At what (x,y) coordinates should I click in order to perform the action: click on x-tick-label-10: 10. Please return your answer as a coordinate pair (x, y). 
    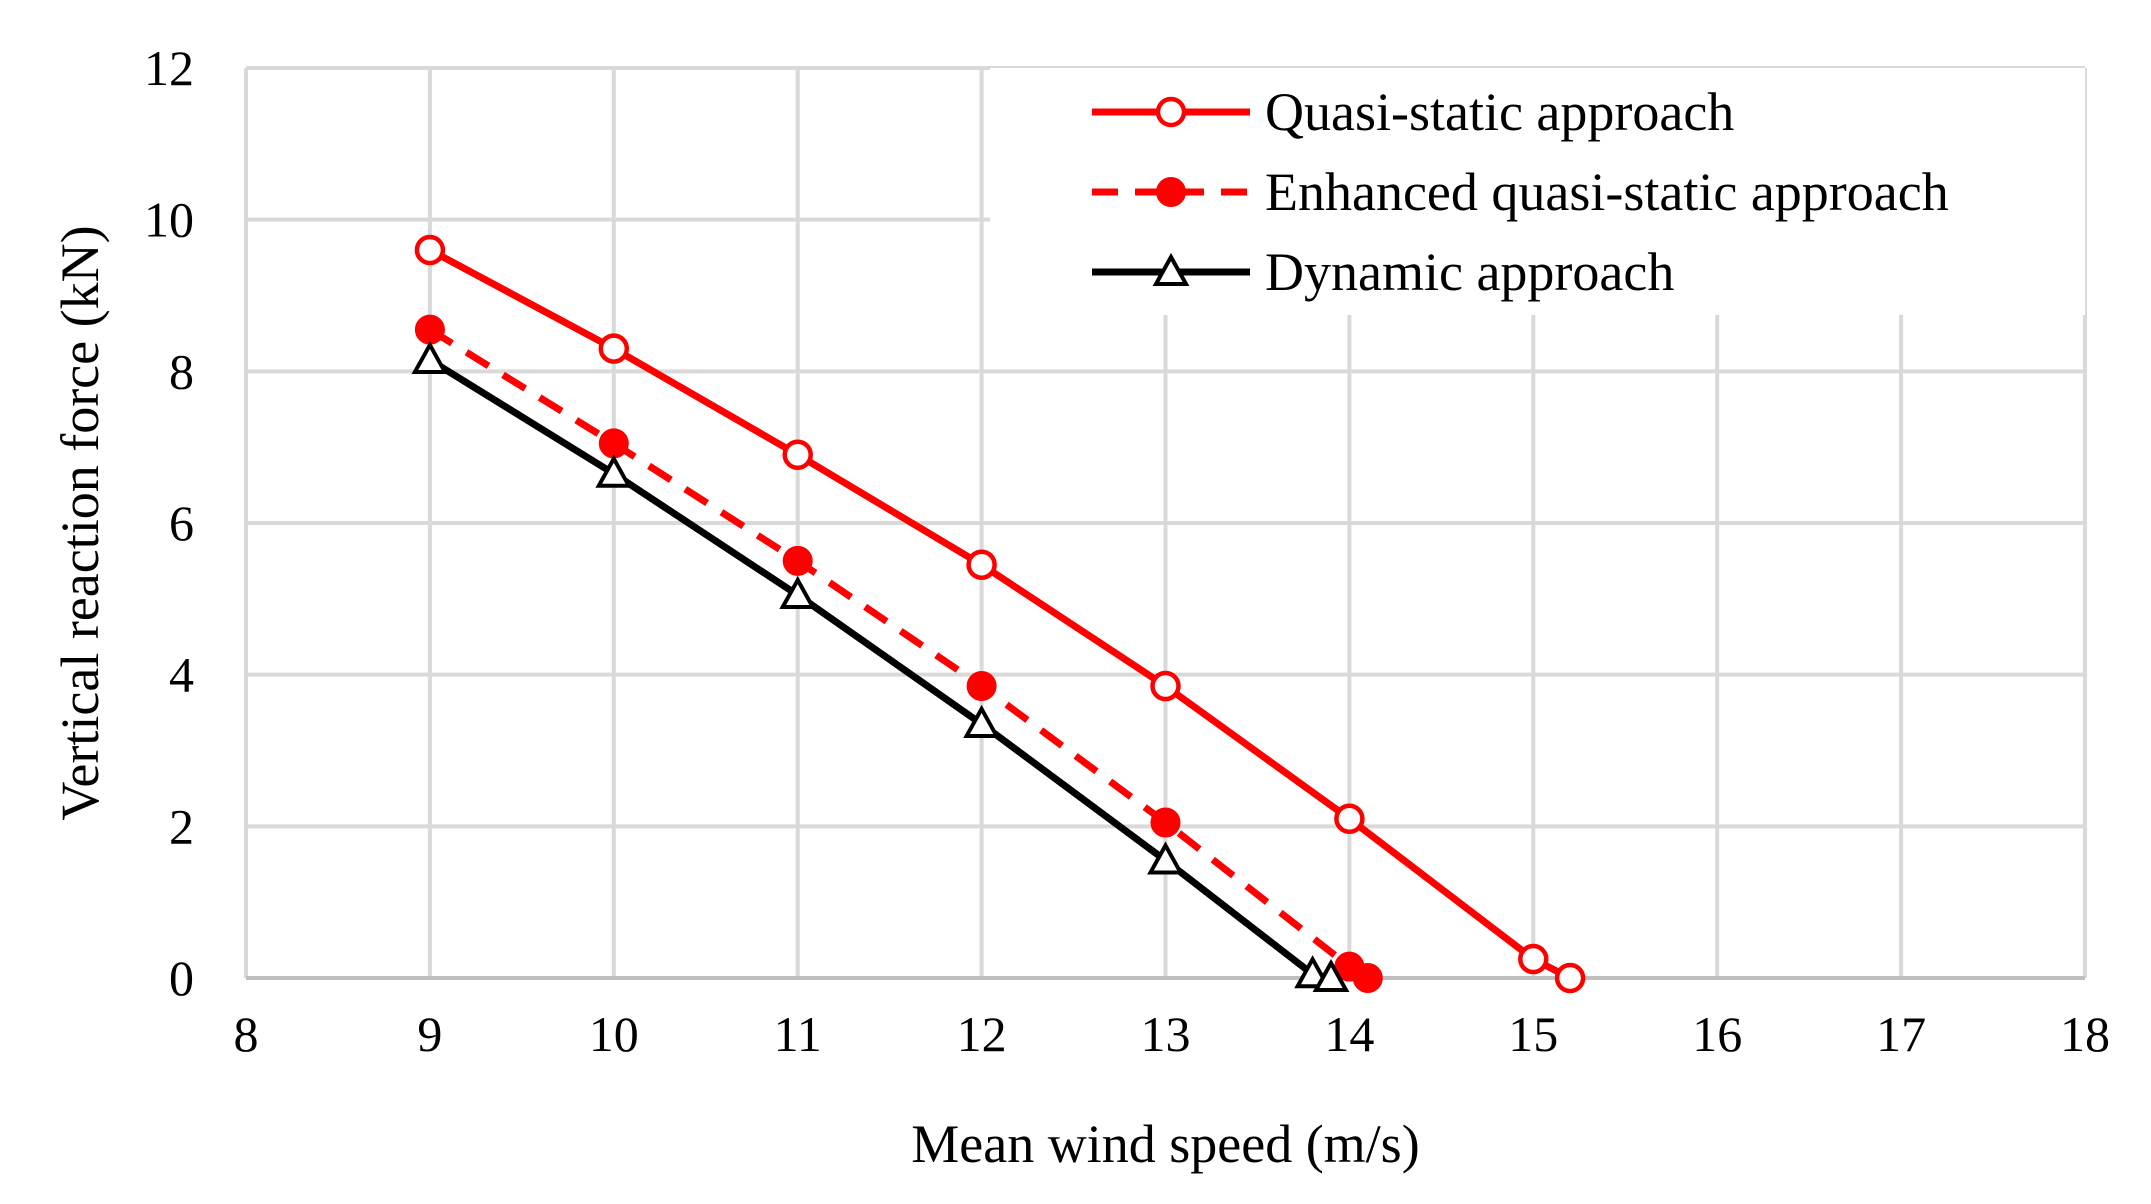
    Looking at the image, I should click on (614, 1034).